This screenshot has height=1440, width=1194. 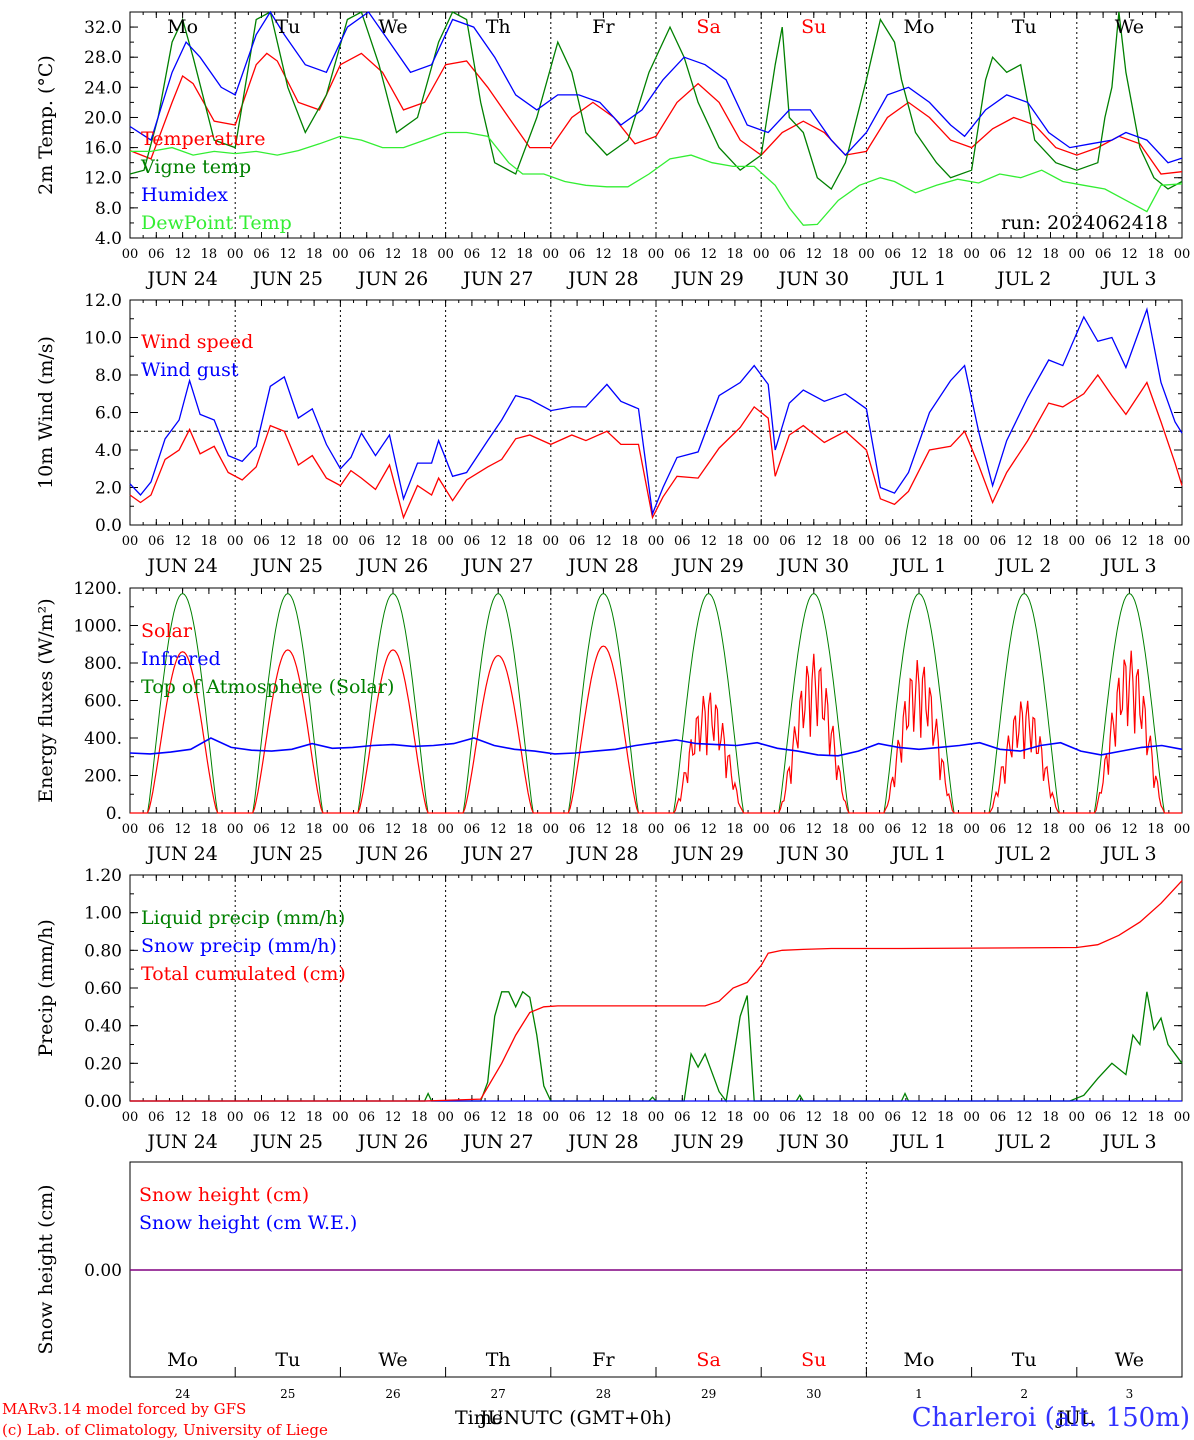 I want to click on series-humidex-line, so click(x=656, y=87).